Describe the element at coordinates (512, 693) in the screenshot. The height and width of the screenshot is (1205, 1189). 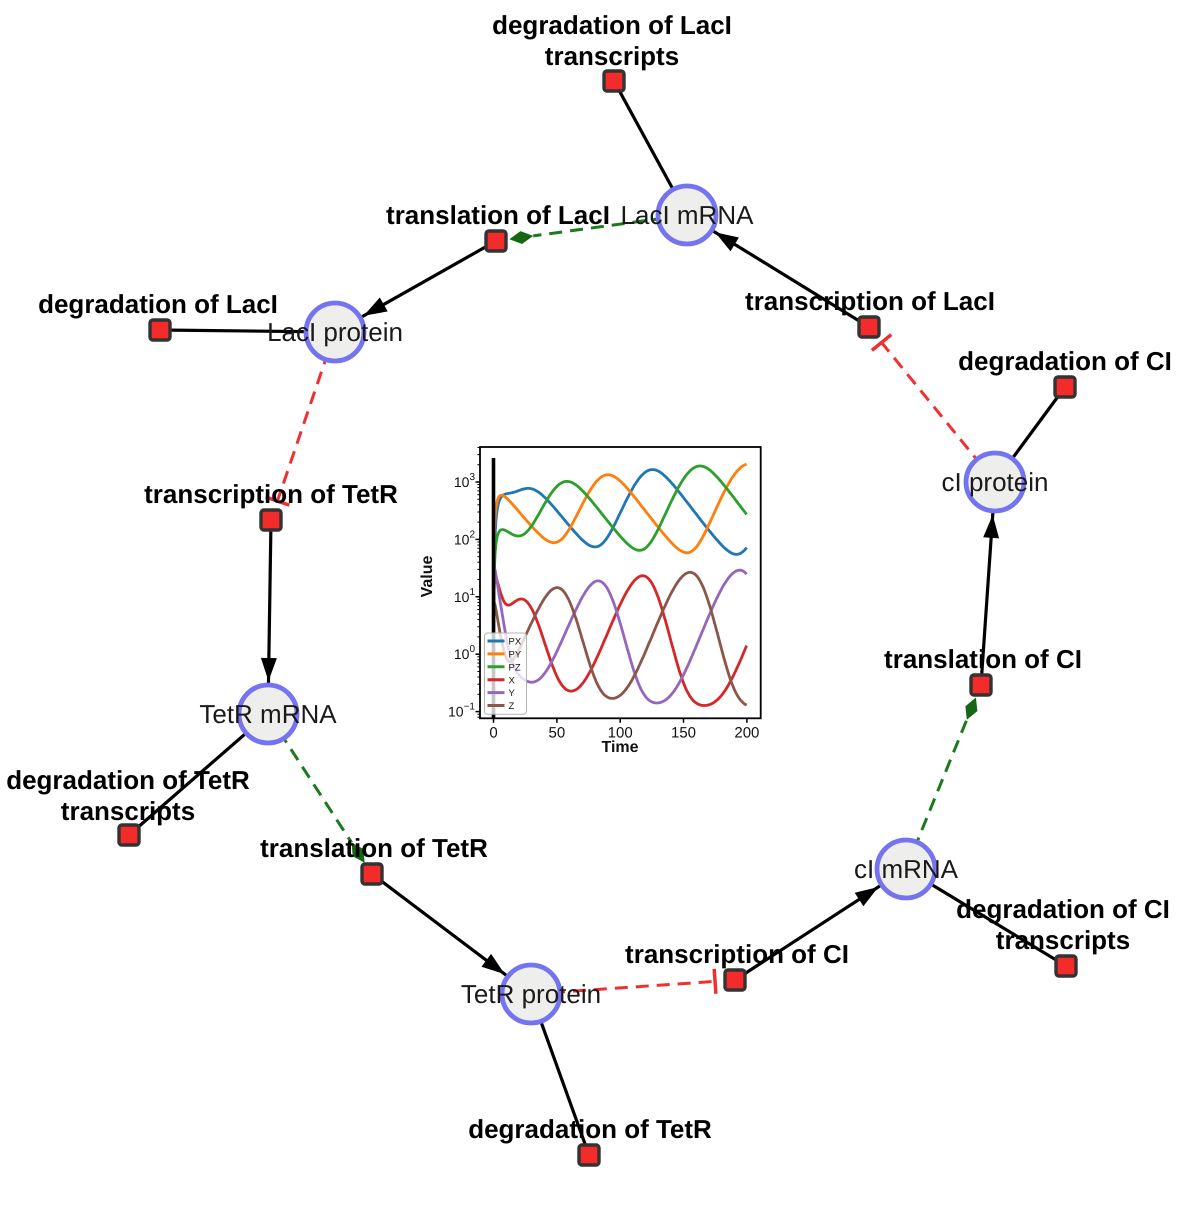
I see `svg-text: Y` at that location.